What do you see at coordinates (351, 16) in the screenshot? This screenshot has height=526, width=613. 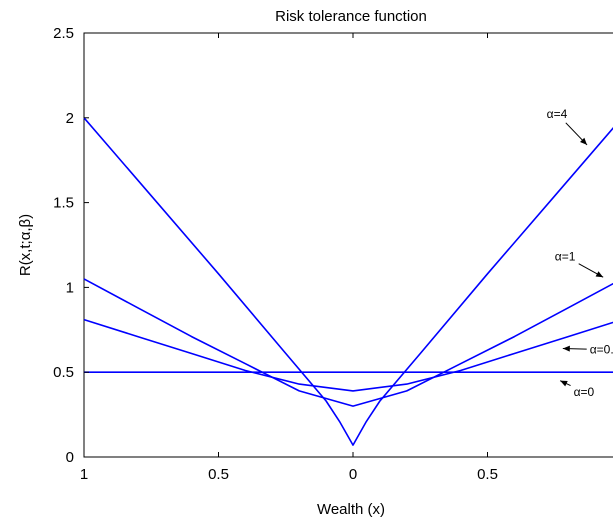 I see `chart-title: Risk tolerance function` at bounding box center [351, 16].